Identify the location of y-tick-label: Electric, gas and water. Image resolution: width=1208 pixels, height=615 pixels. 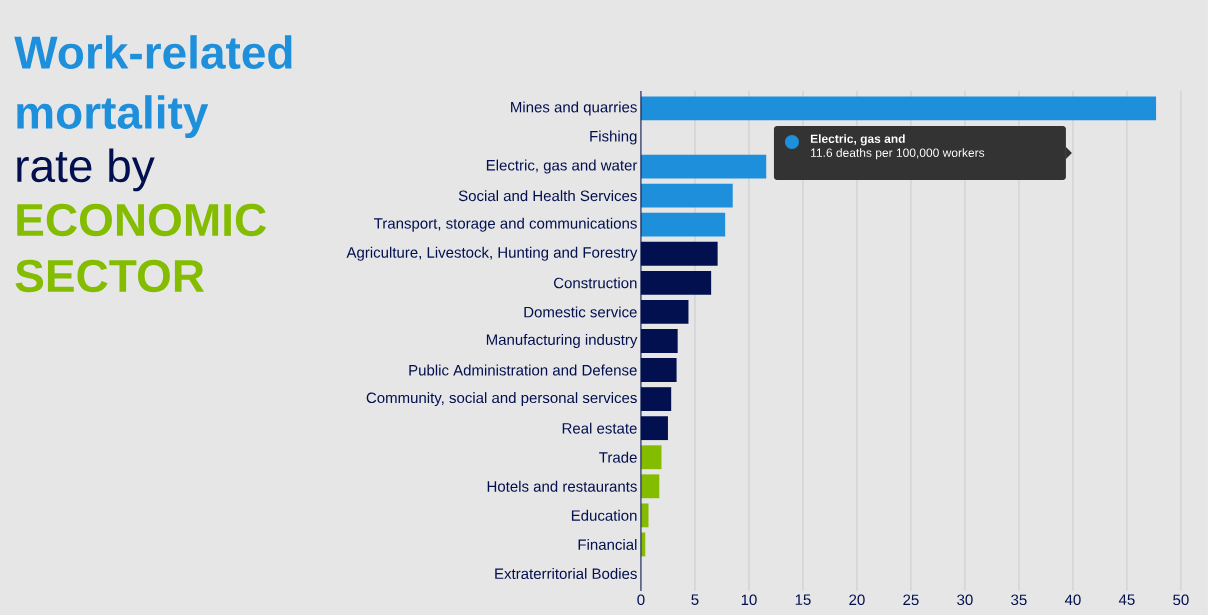
(562, 166).